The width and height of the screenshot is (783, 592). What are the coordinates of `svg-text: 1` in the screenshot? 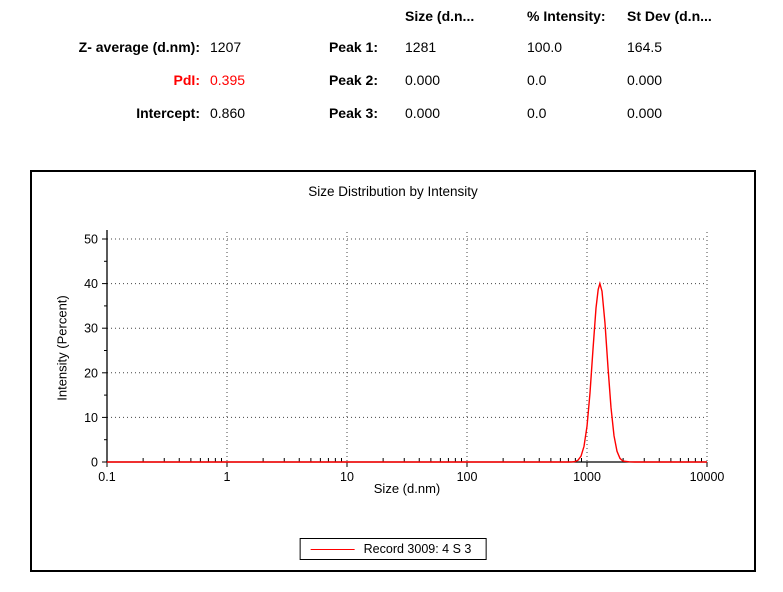 It's located at (227, 477).